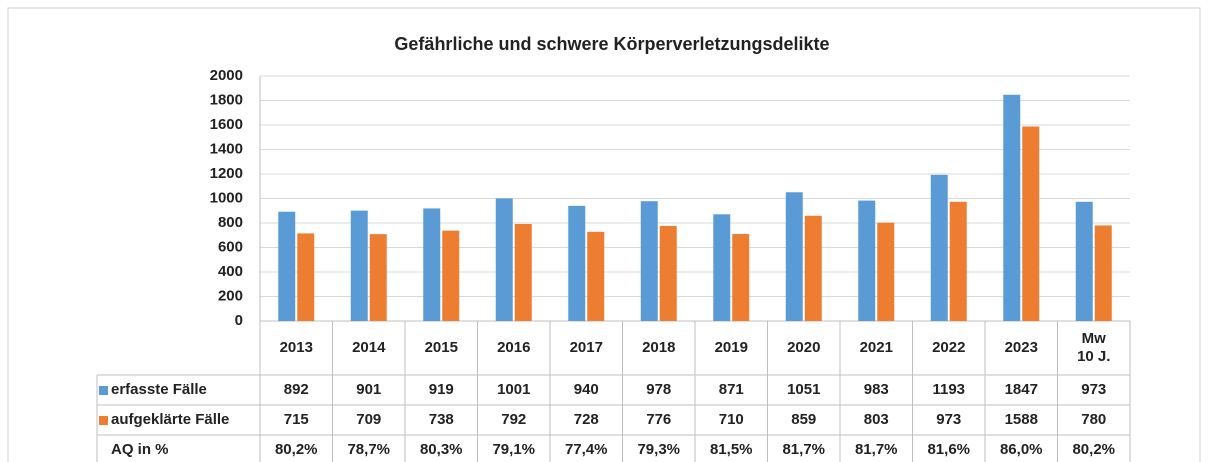 The image size is (1212, 462). What do you see at coordinates (441, 449) in the screenshot?
I see `table-value: 80,3%` at bounding box center [441, 449].